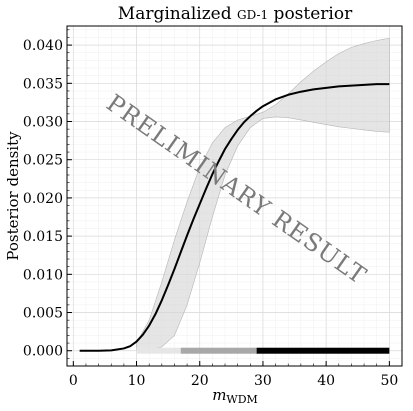 This screenshot has width=413, height=411. Describe the element at coordinates (252, 15) in the screenshot. I see `title-smallcaps: GD-1` at that location.